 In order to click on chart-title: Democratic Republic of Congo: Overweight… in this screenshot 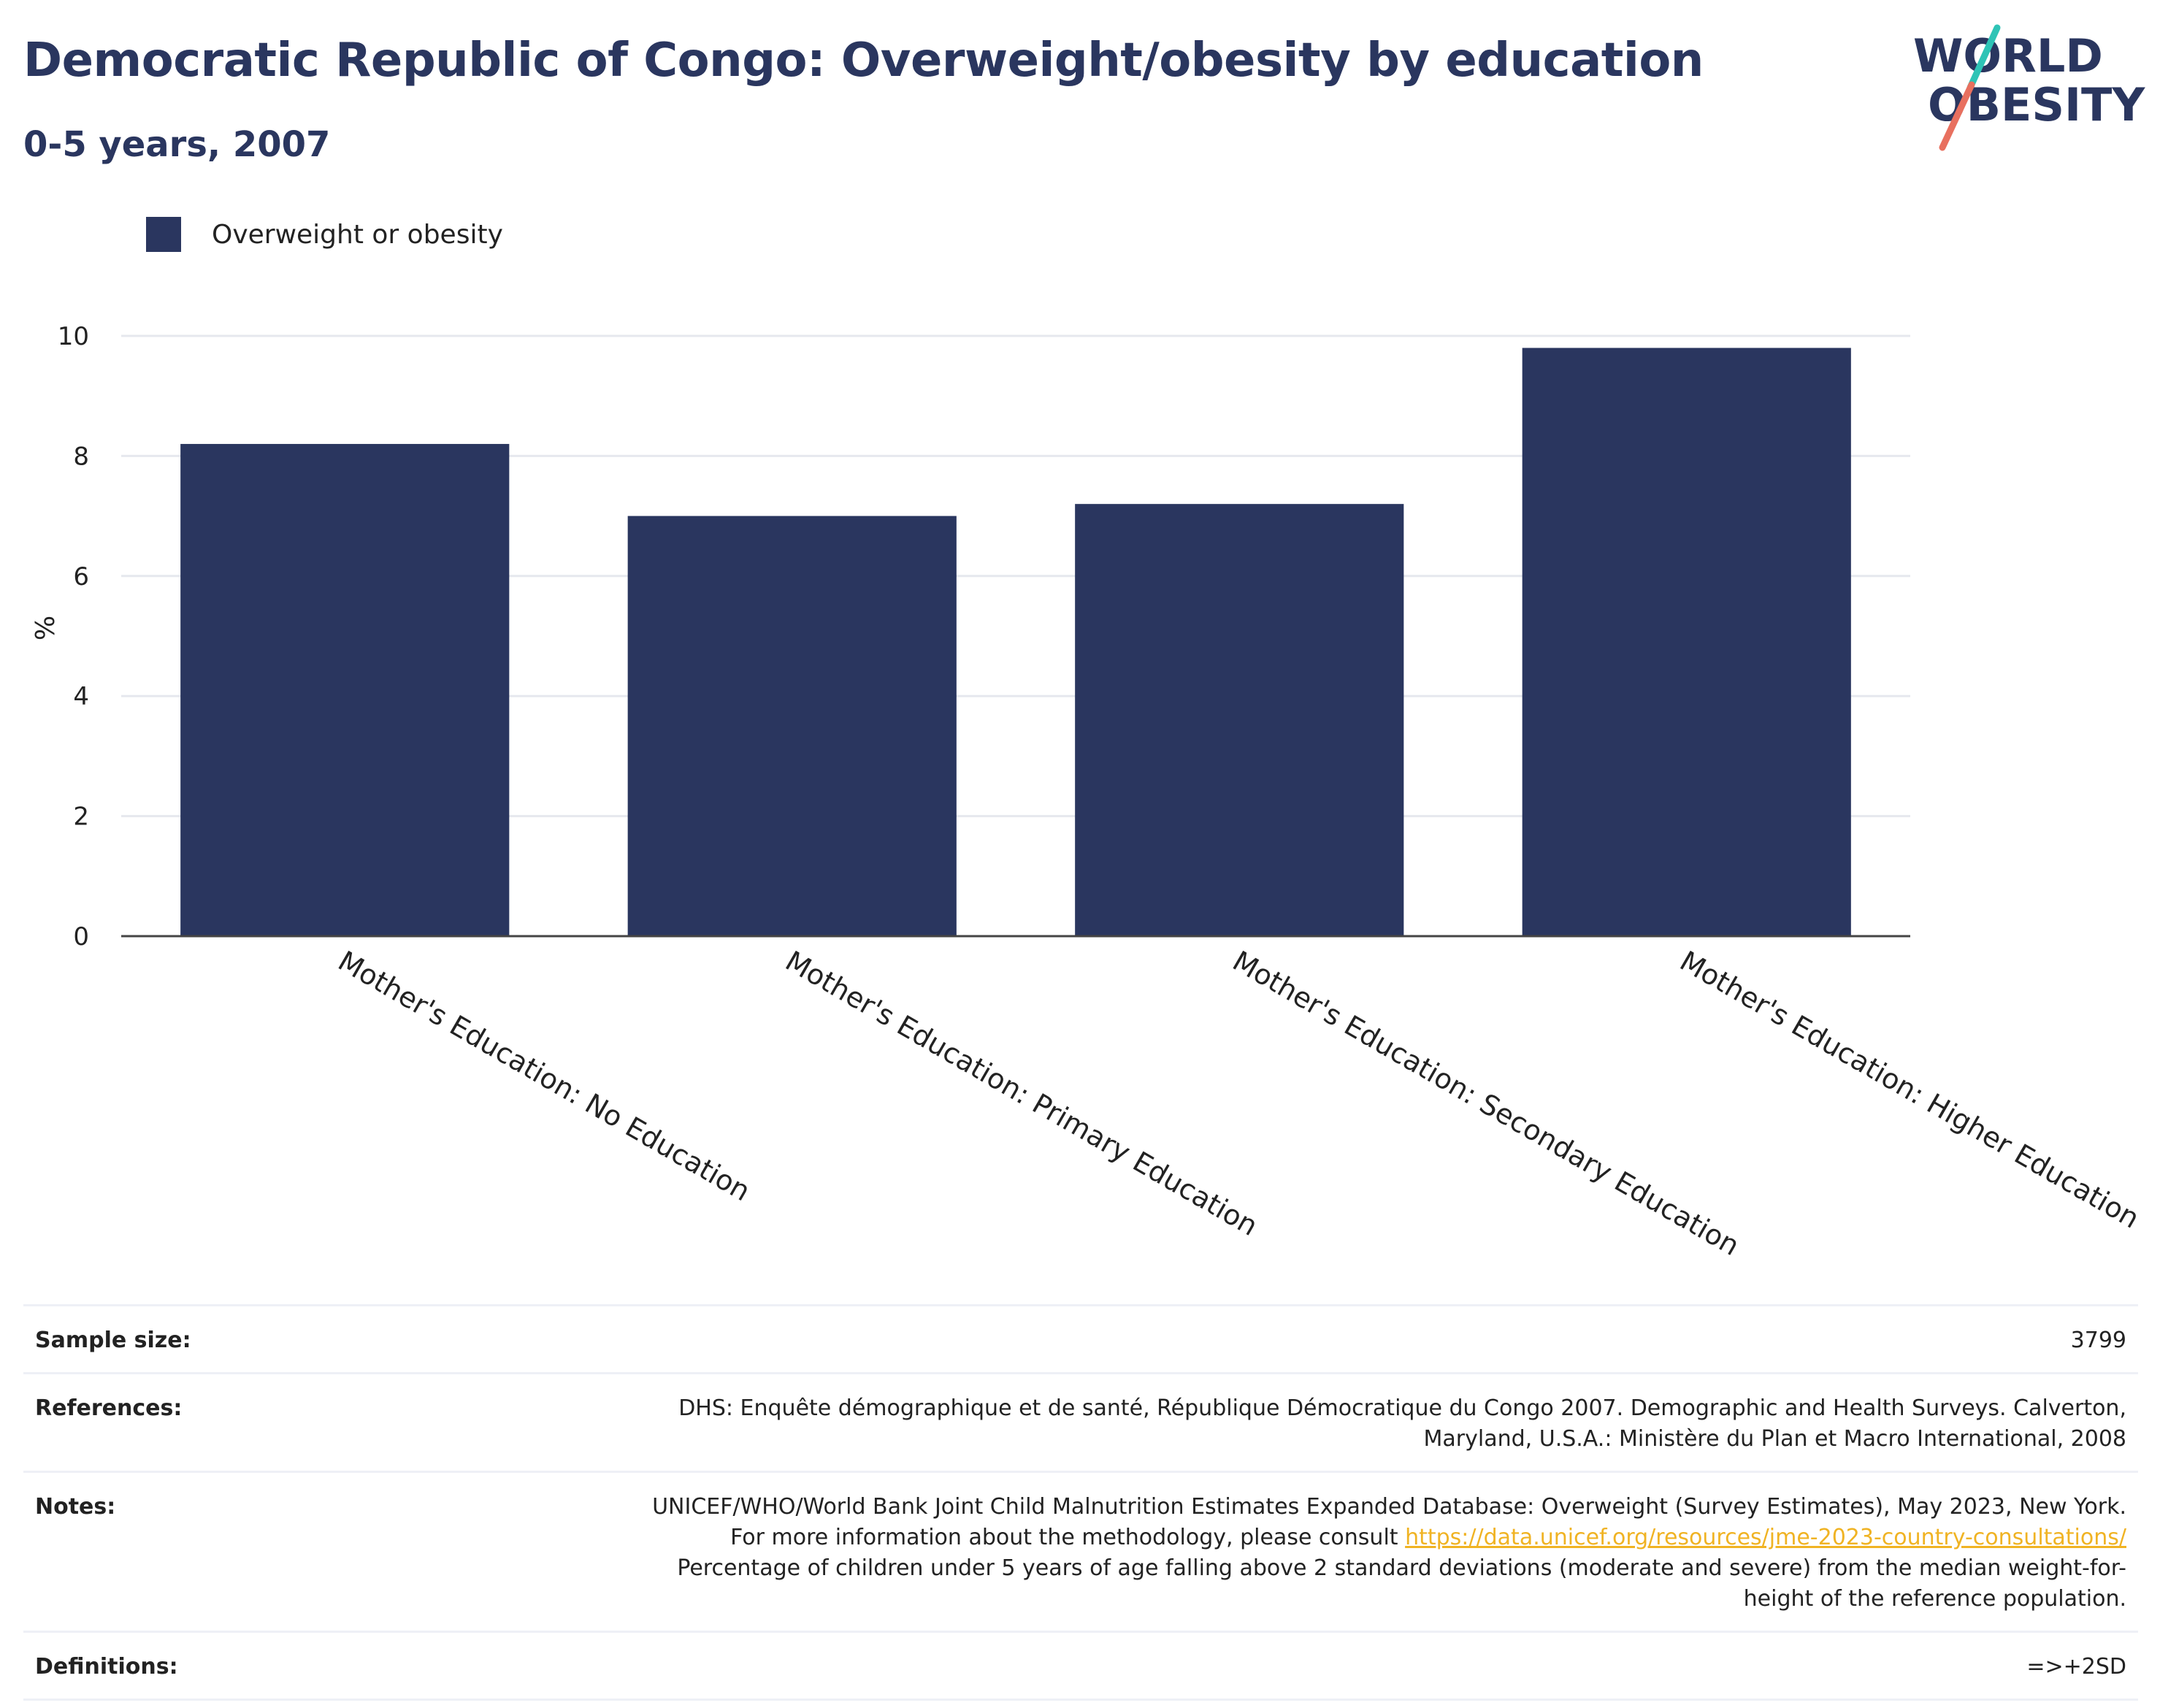, I will do `click(863, 61)`.